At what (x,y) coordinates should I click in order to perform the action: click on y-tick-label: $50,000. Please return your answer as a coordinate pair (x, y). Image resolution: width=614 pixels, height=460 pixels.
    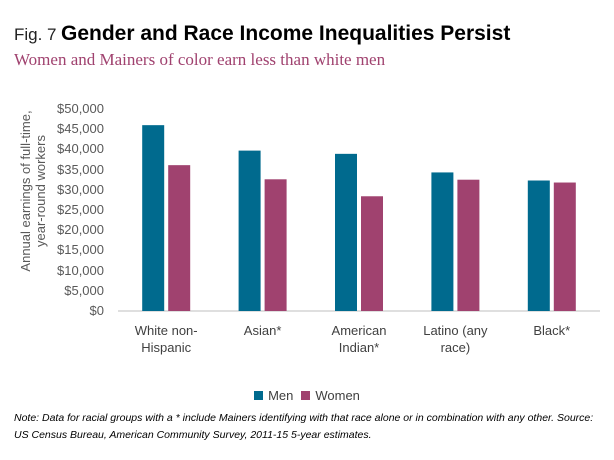
    Looking at the image, I should click on (80, 108).